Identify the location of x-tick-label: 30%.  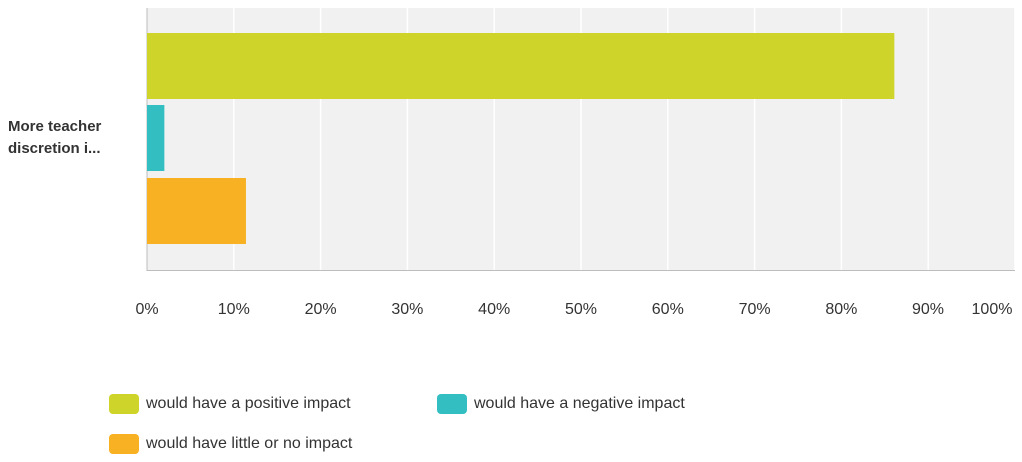
(407, 309).